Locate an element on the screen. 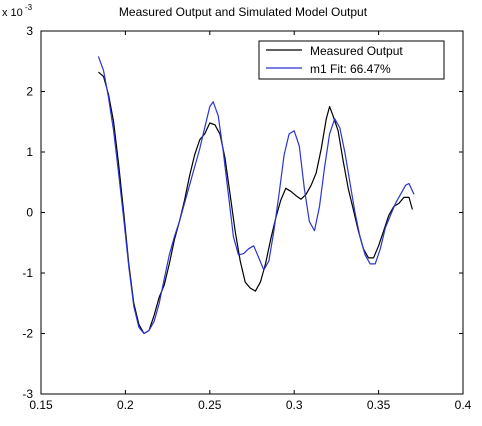  y-tick-label-1: 1 is located at coordinates (29, 152).